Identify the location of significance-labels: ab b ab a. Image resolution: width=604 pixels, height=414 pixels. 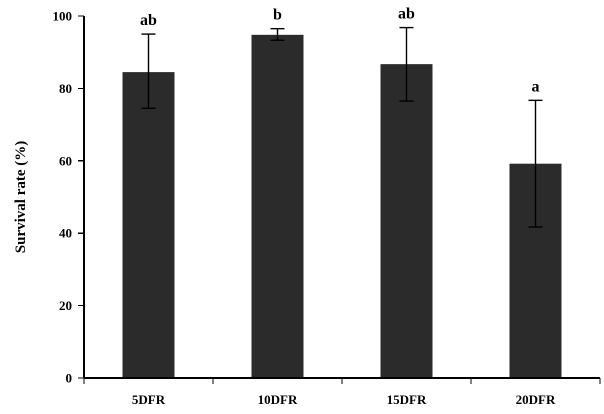
(339, 51).